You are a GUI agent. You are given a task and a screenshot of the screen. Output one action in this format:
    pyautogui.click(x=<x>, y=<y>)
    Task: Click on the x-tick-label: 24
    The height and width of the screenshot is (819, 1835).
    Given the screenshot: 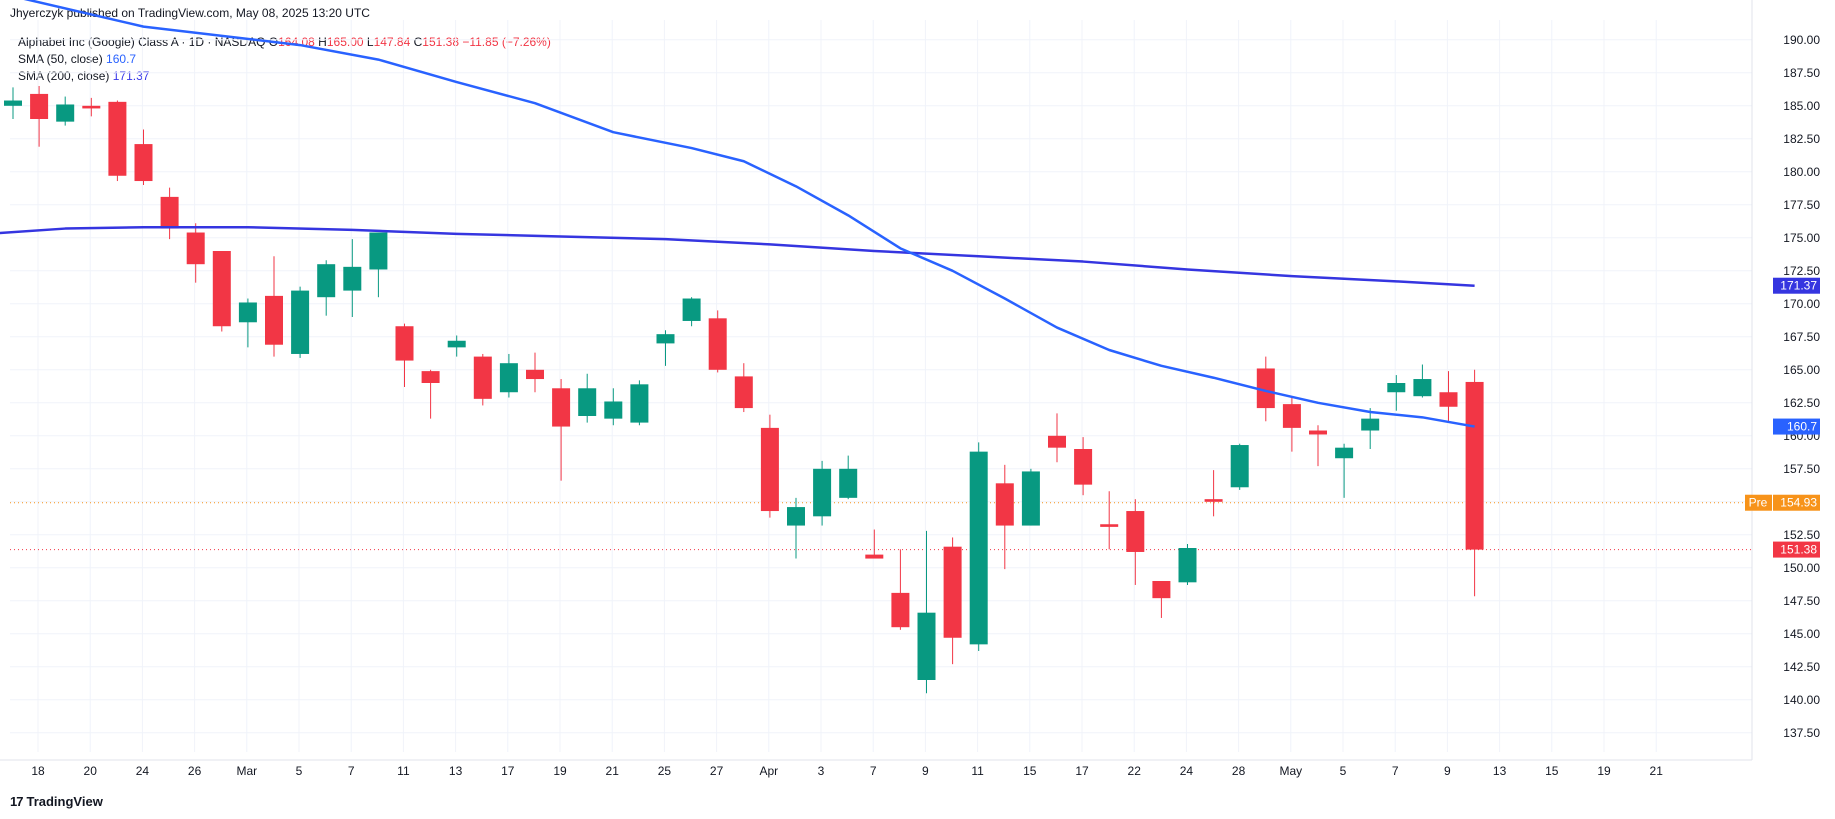 What is the action you would take?
    pyautogui.click(x=143, y=771)
    